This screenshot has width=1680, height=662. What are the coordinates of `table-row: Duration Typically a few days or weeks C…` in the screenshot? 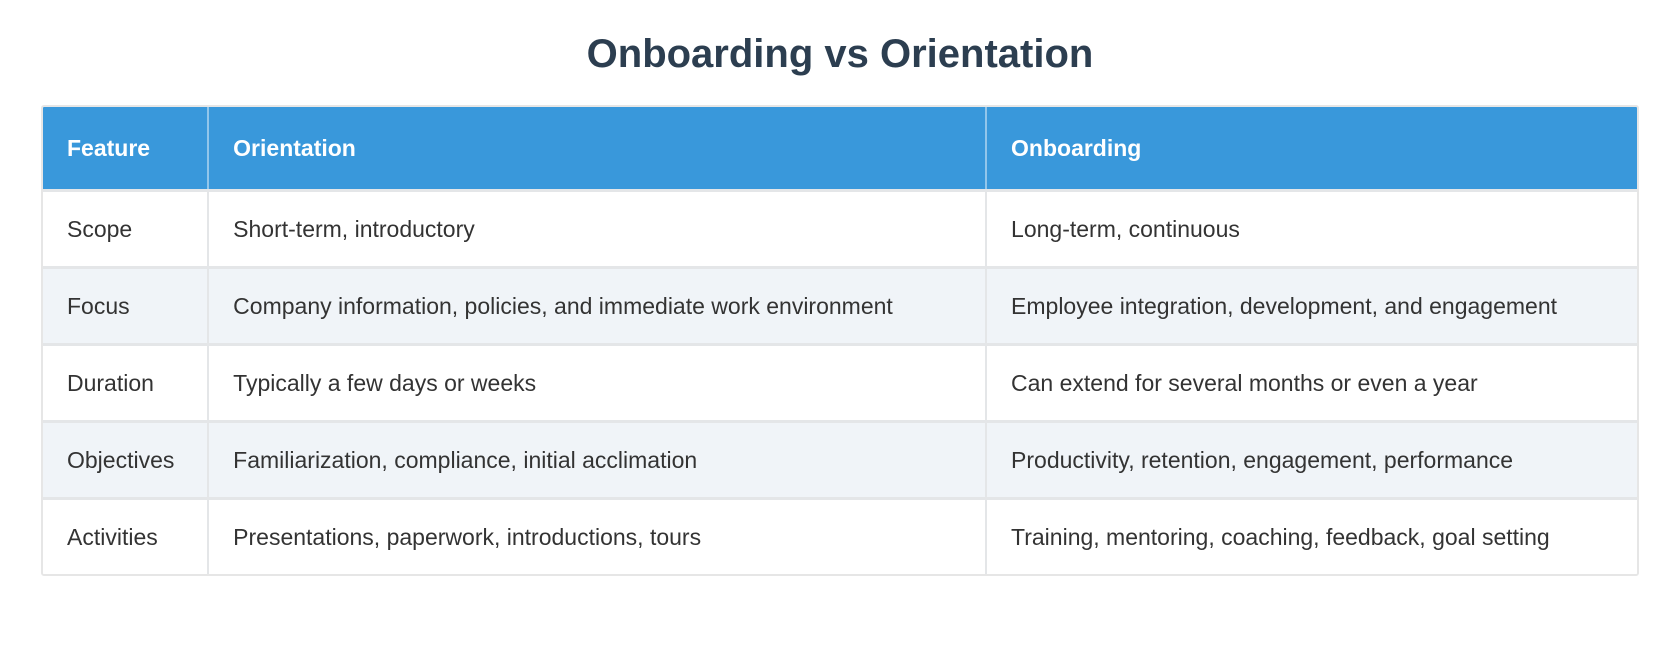 It's located at (840, 381).